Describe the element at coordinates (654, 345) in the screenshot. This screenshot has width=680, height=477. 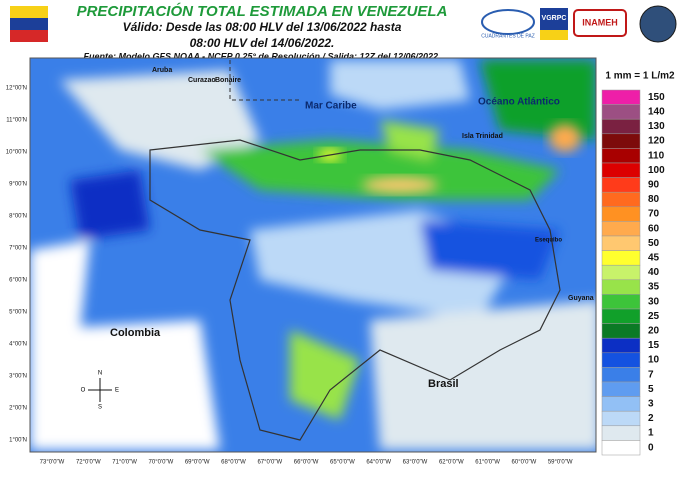
I see `legend-label: 15` at that location.